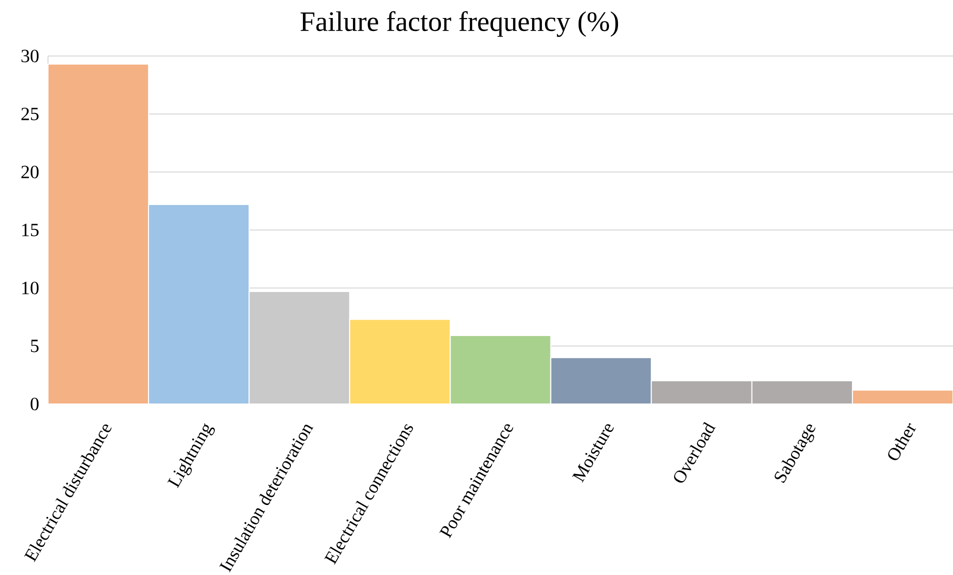  What do you see at coordinates (30, 172) in the screenshot?
I see `y-tick-label: 20` at bounding box center [30, 172].